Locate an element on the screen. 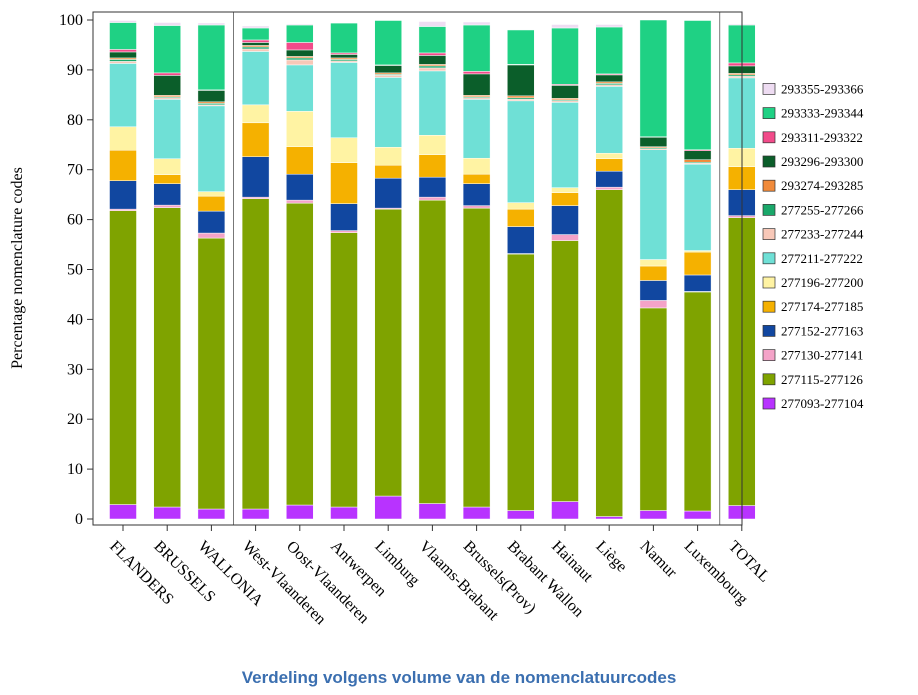 The image size is (918, 695). y-tick-label: 40 is located at coordinates (75, 319).